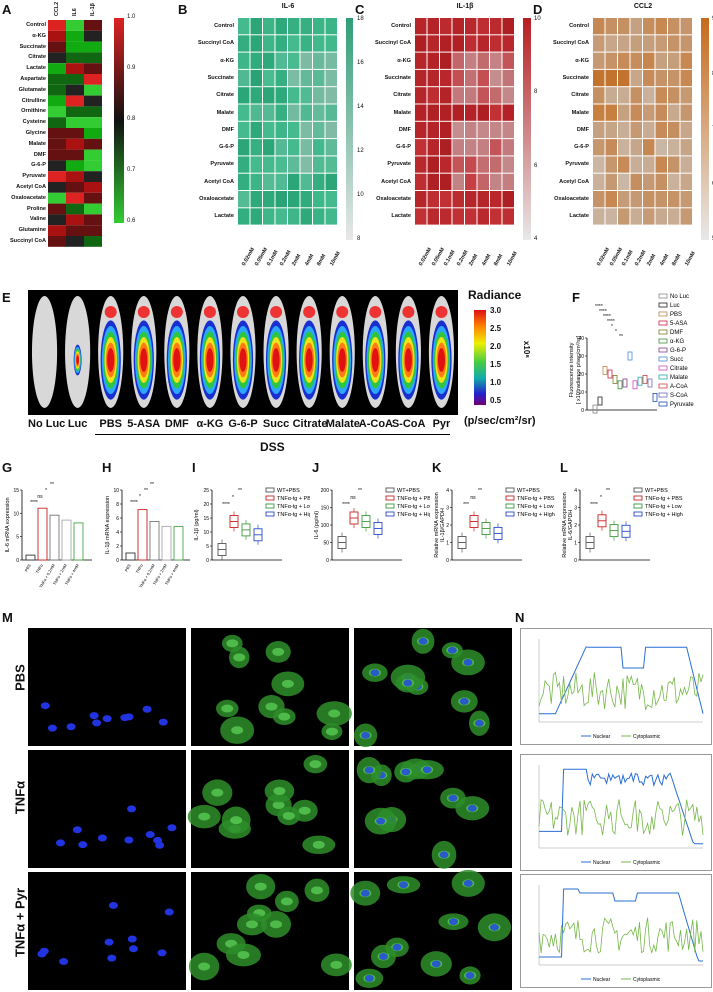  Describe the element at coordinates (31, 187) in the screenshot. I see `heatmap-a-row-label: Acetyl CoA` at that location.